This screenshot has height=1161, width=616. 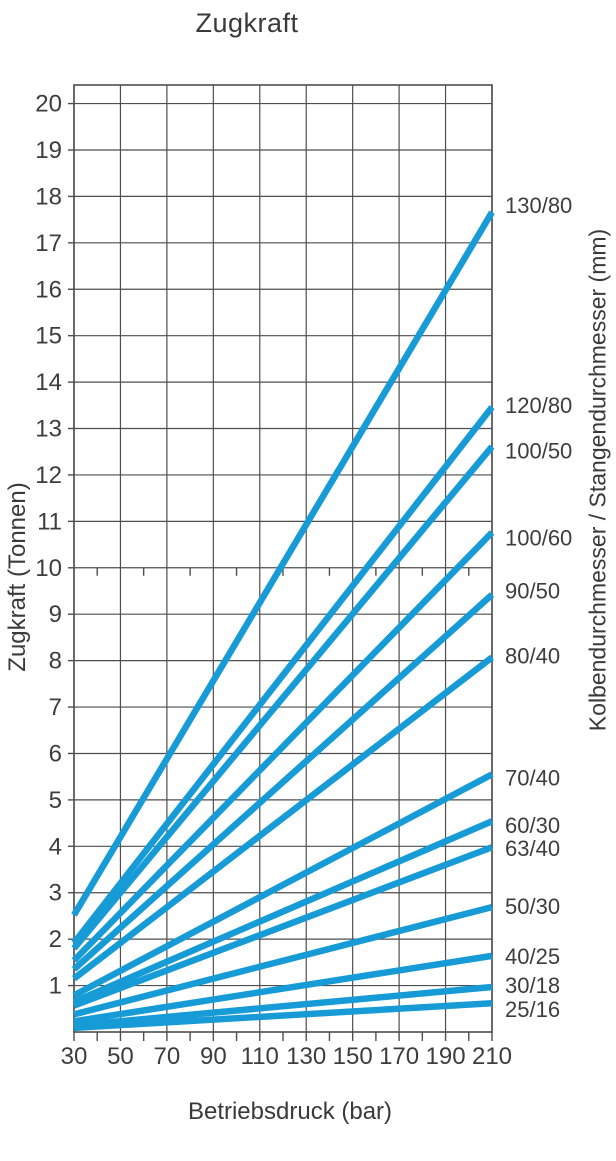 What do you see at coordinates (48, 568) in the screenshot?
I see `y-tick-label: 10` at bounding box center [48, 568].